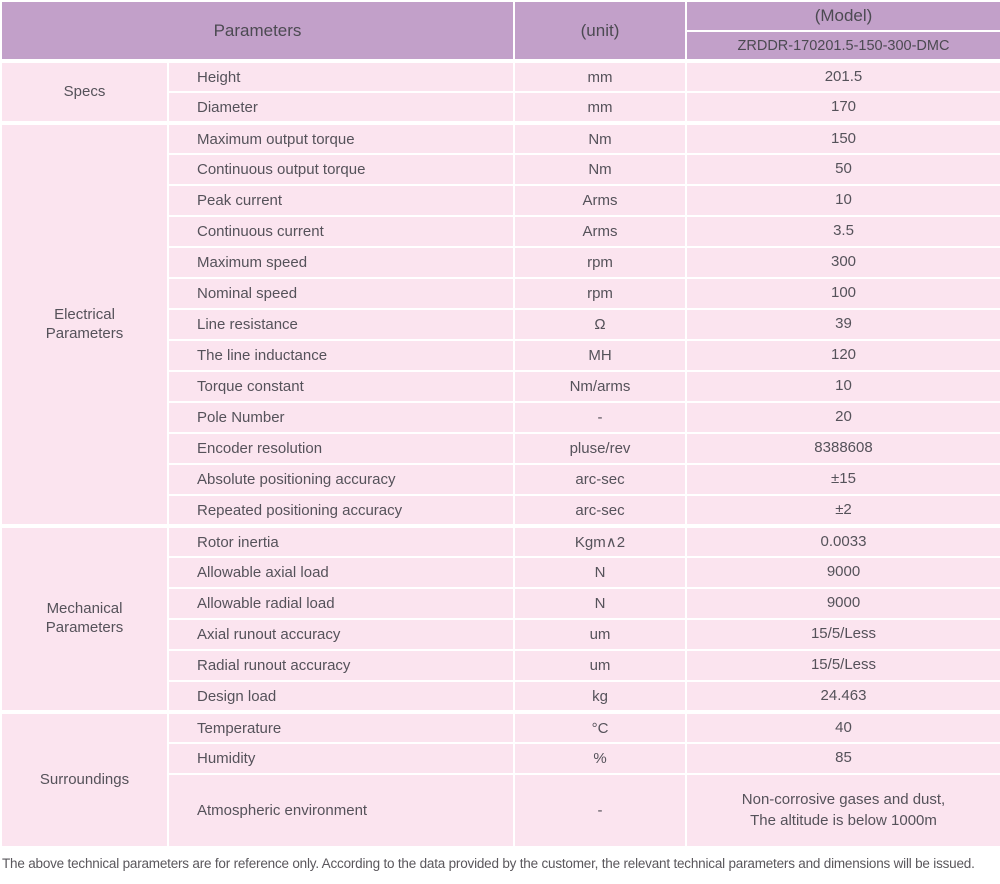 The height and width of the screenshot is (884, 1000). What do you see at coordinates (84, 627) in the screenshot?
I see `category-label: Parameters` at bounding box center [84, 627].